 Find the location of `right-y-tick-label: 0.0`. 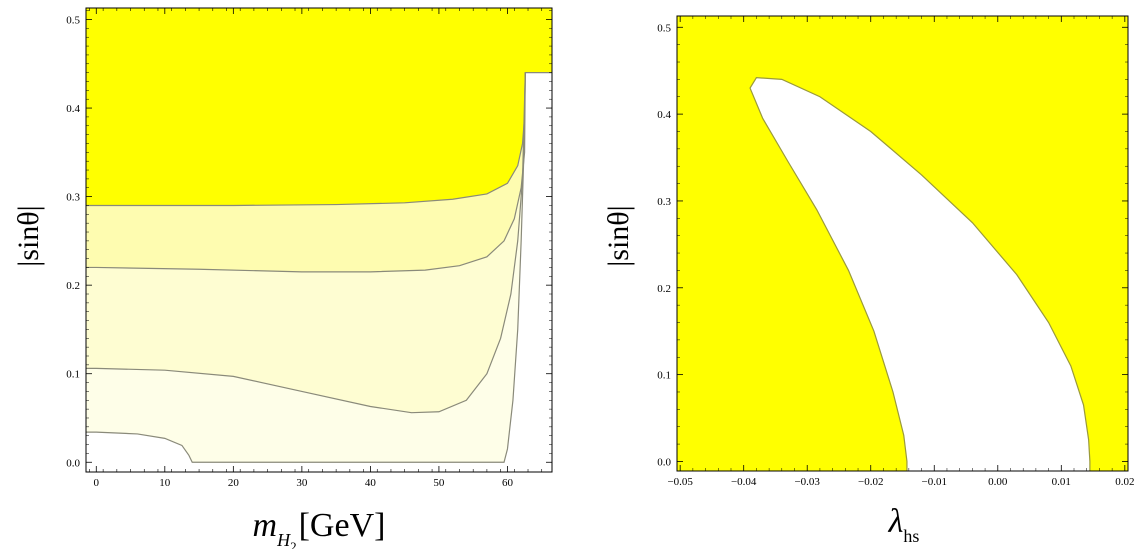

right-y-tick-label: 0.0 is located at coordinates (664, 462).